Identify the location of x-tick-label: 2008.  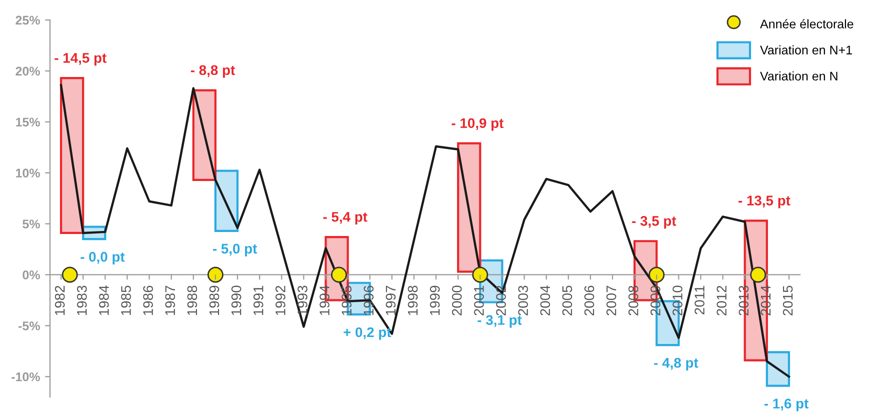
(633, 301).